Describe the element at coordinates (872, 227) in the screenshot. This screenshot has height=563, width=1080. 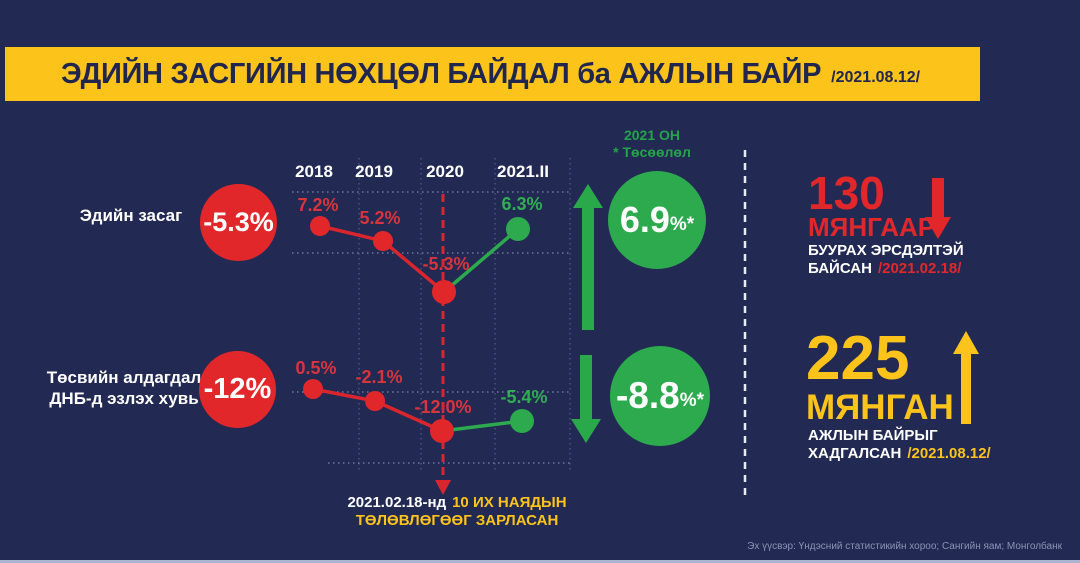
I see `risk-unit: МЯНГААР` at that location.